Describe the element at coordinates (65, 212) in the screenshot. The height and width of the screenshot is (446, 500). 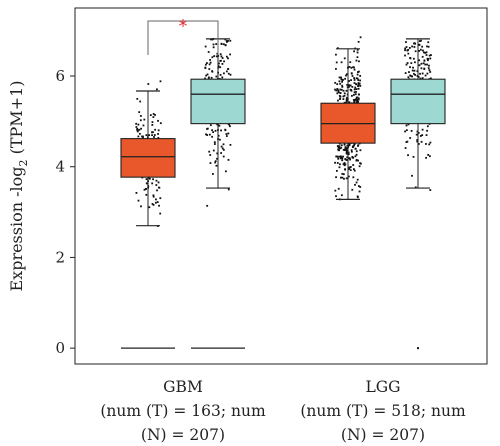
I see `y-axis: 0 2 4 6` at that location.